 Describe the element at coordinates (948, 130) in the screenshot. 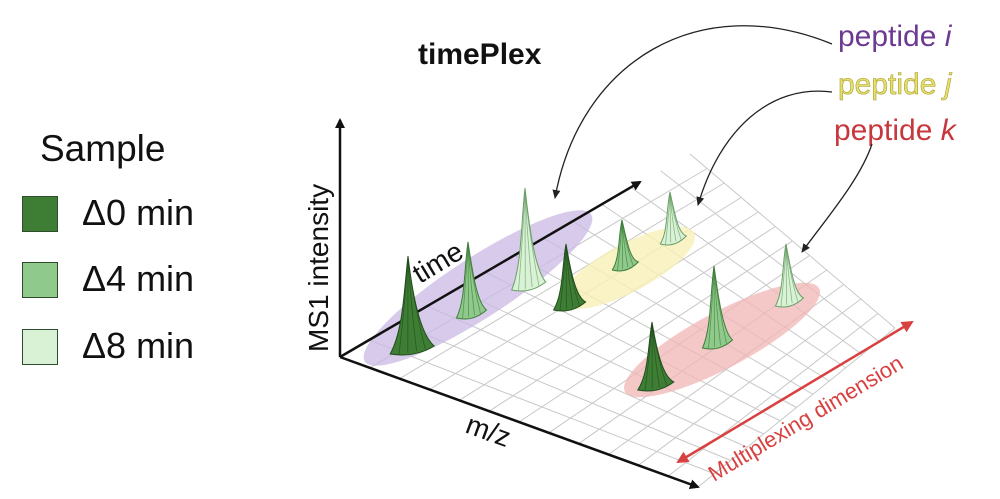

I see `peptide-k-var: k` at that location.